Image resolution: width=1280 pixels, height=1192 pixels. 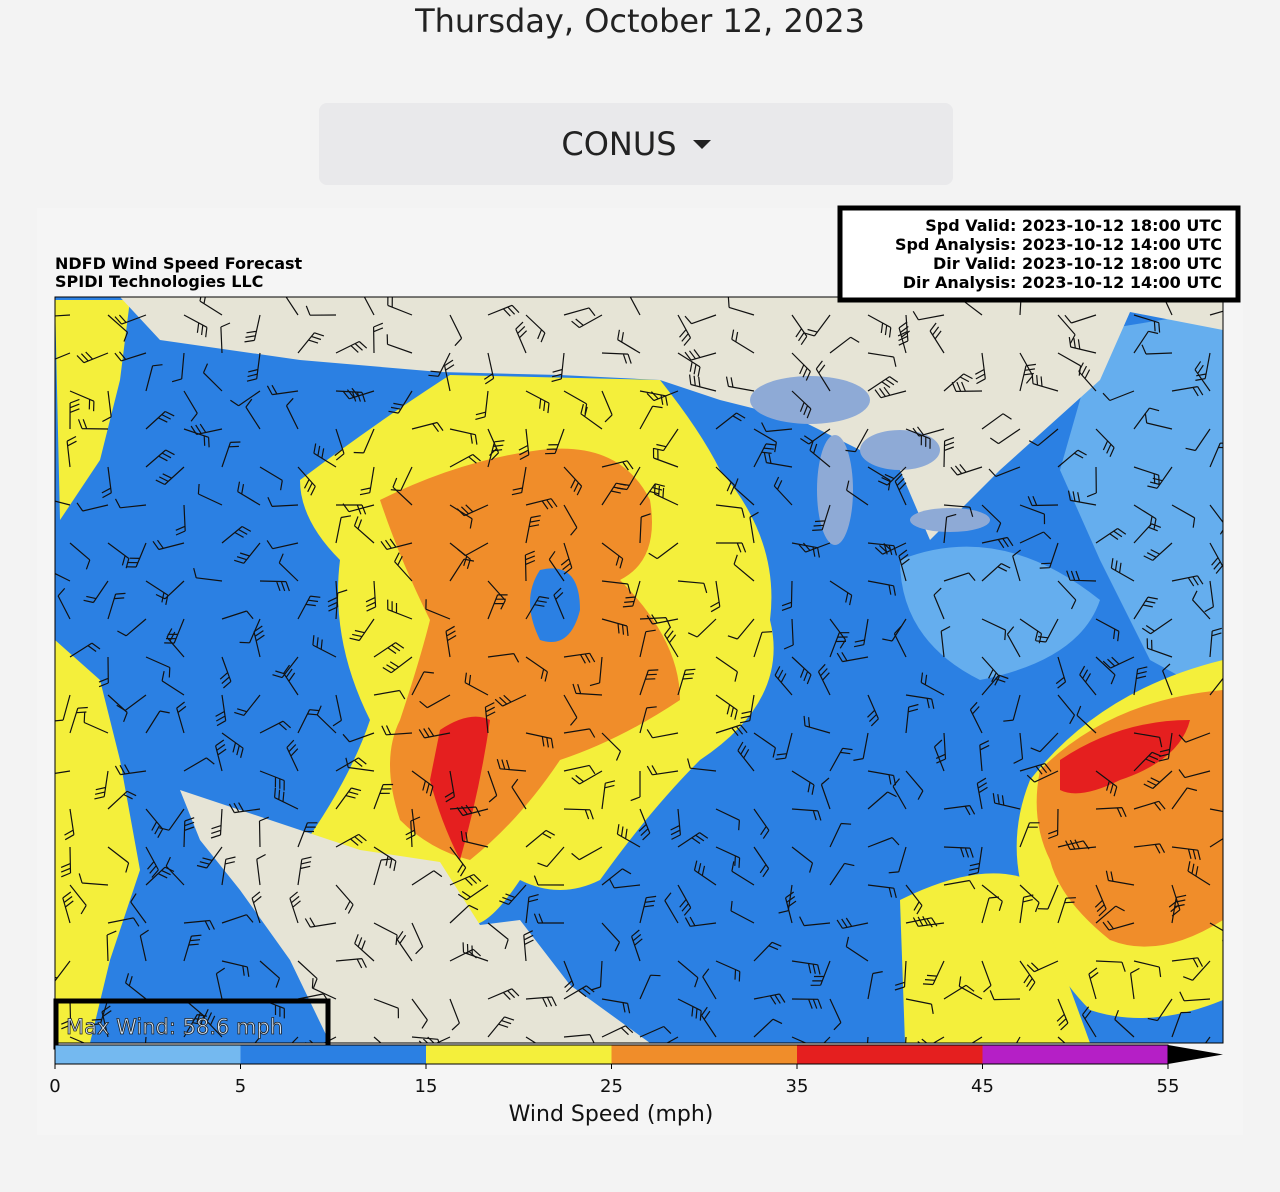 What do you see at coordinates (240, 1086) in the screenshot?
I see `colorbar-tick-label: 5` at bounding box center [240, 1086].